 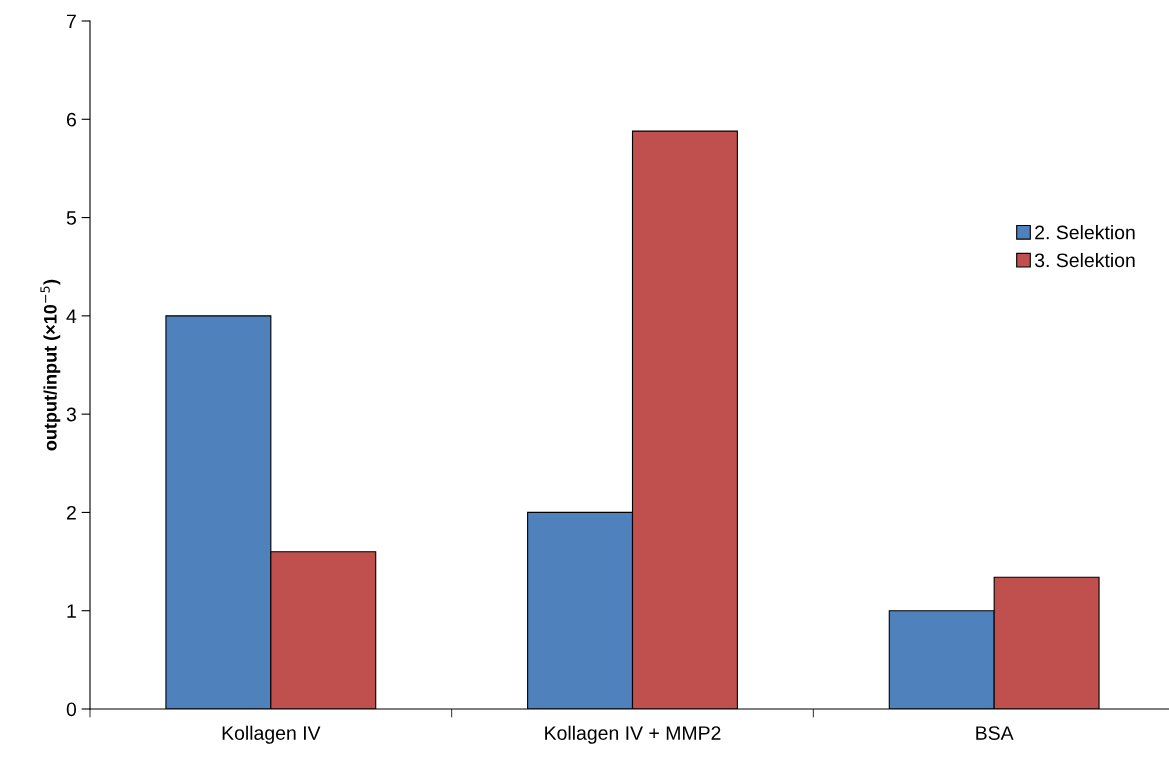 I want to click on x-tick-label: Kollagen IV + MMP2, so click(x=633, y=734).